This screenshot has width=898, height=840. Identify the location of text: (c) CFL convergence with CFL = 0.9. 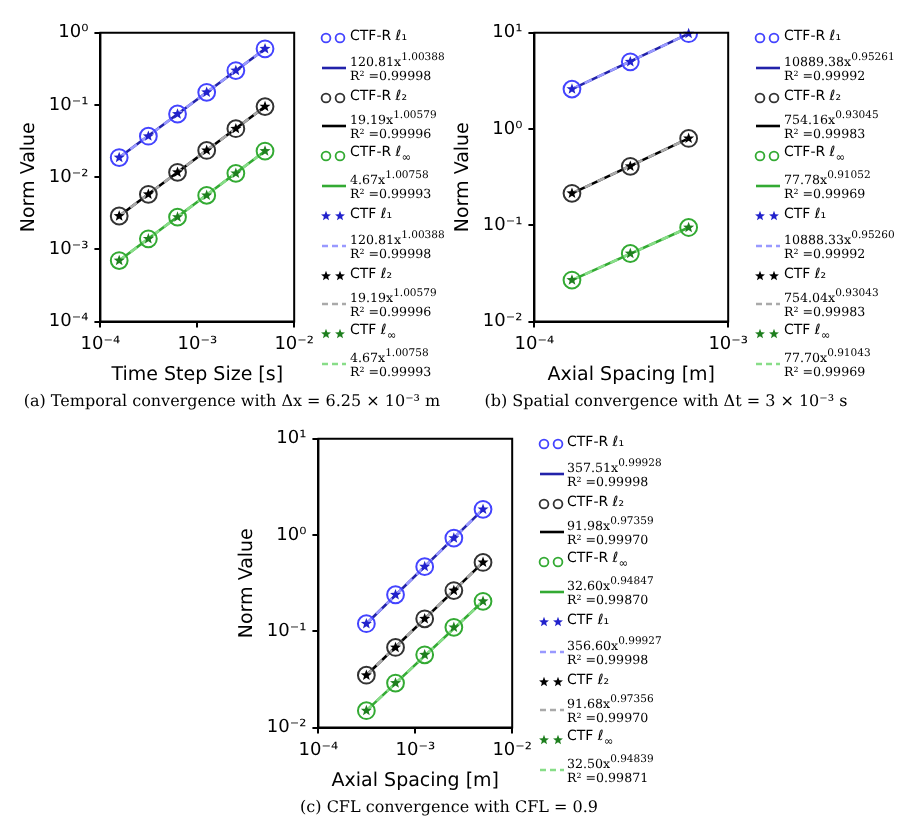
(449, 807).